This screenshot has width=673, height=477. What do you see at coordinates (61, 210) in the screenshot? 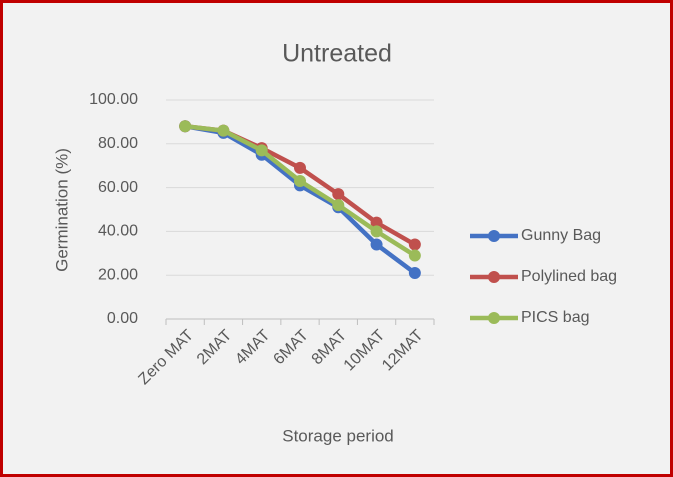
I see `y-axis-label: Germination (%)` at bounding box center [61, 210].